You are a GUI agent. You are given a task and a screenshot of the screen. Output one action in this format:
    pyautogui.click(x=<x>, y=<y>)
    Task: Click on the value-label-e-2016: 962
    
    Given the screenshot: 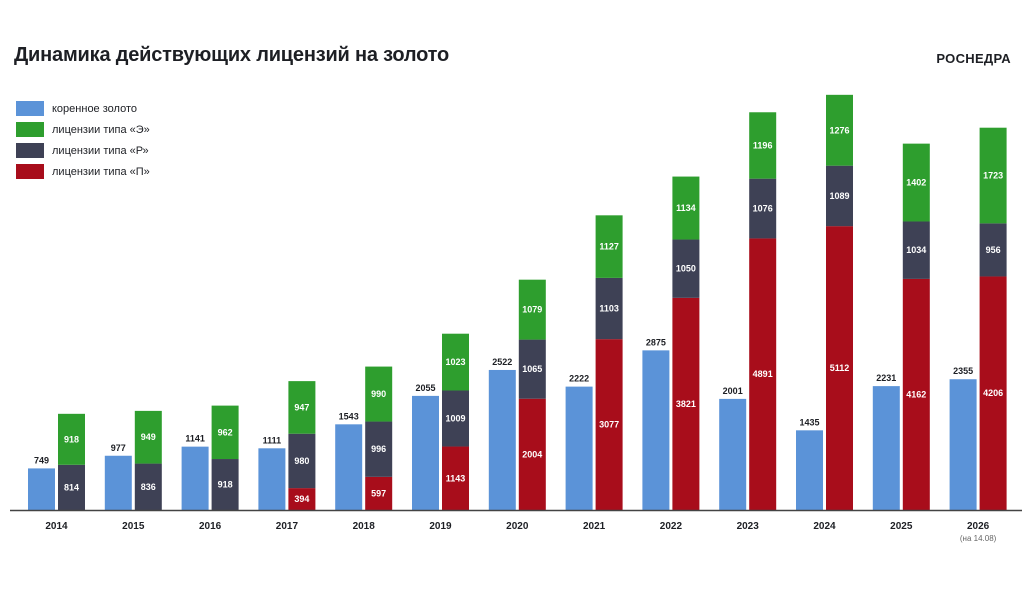 What is the action you would take?
    pyautogui.click(x=225, y=432)
    